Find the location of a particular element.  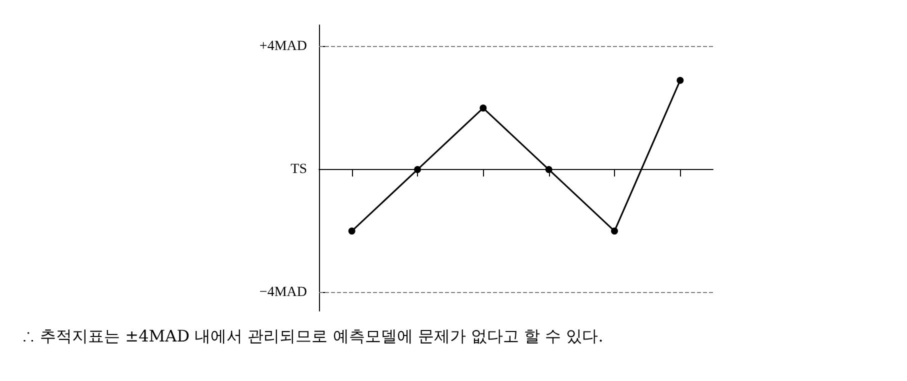

y-tick-label: +4MAD is located at coordinates (283, 46).